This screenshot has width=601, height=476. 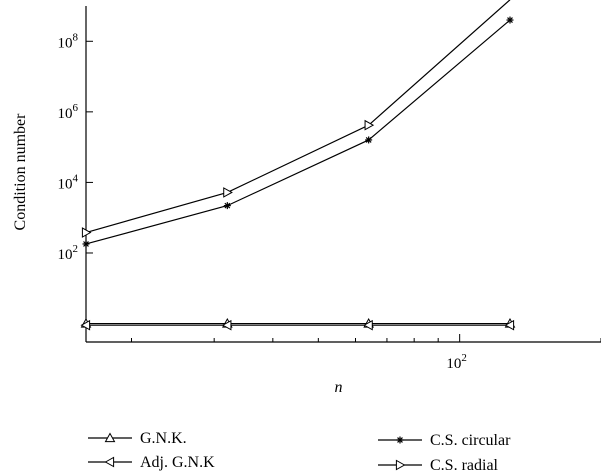 What do you see at coordinates (20, 172) in the screenshot?
I see `y-axis-label: Condition number` at bounding box center [20, 172].